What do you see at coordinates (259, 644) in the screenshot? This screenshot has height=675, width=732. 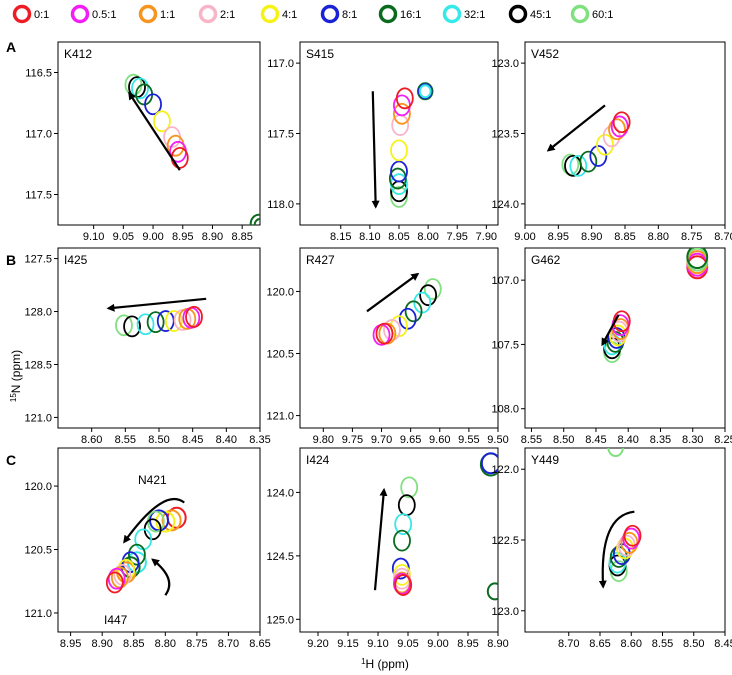 I see `x-tick-label: 8.65` at bounding box center [259, 644].